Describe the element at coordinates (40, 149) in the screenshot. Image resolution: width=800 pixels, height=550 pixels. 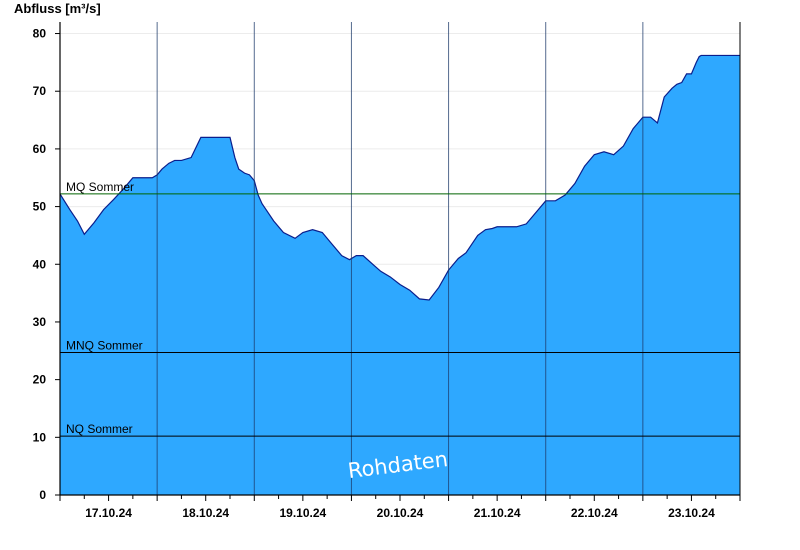
I see `y-tick-label: 60` at that location.